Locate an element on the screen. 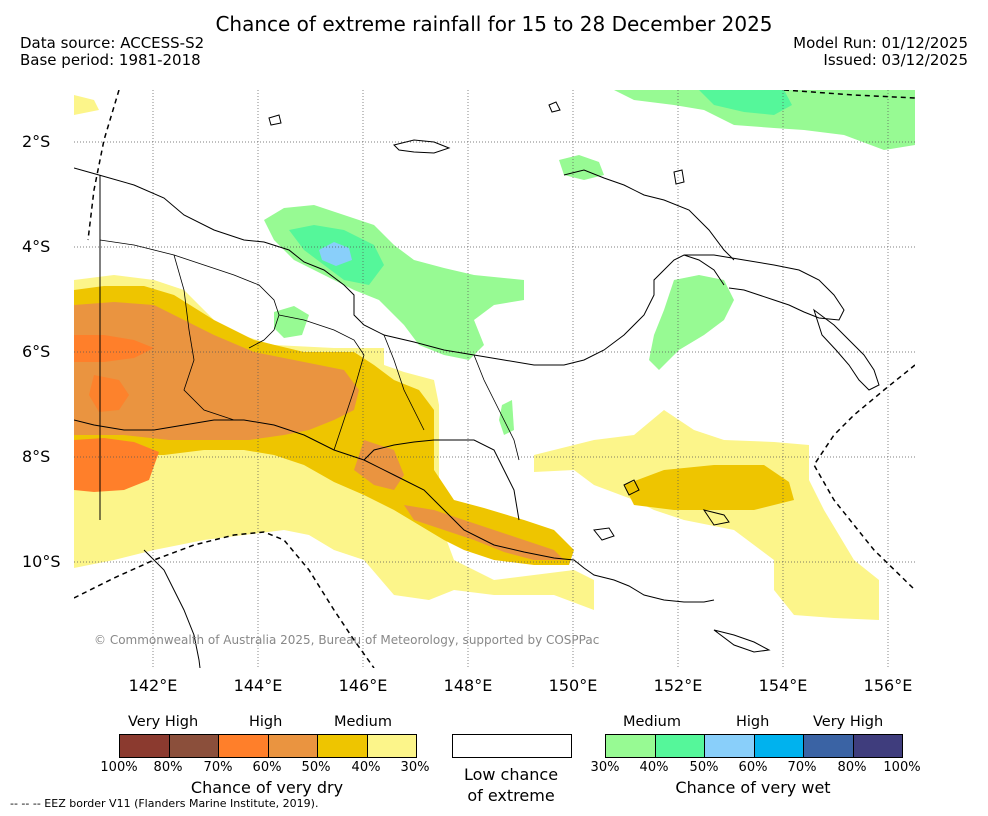 The width and height of the screenshot is (988, 816). dry-high-light-region-south is located at coordinates (484, 532).